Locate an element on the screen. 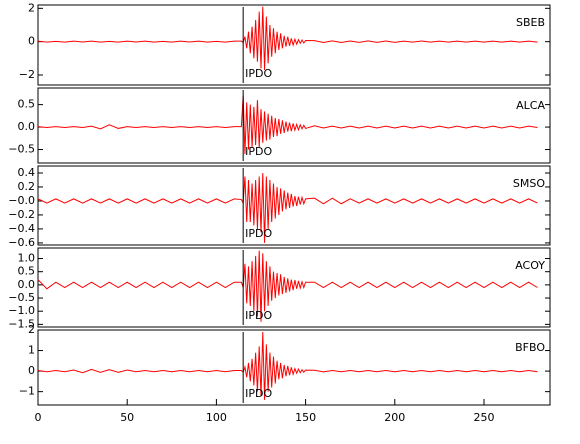  station-label: ALCA is located at coordinates (530, 105).